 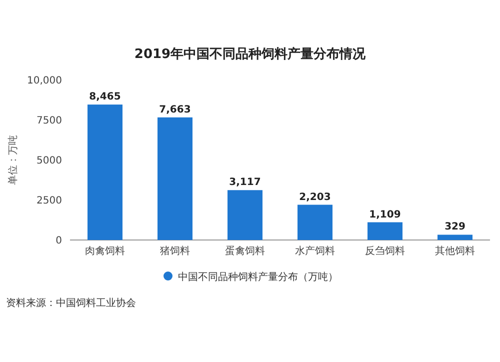 I want to click on data-label: 1,109, so click(x=385, y=214).